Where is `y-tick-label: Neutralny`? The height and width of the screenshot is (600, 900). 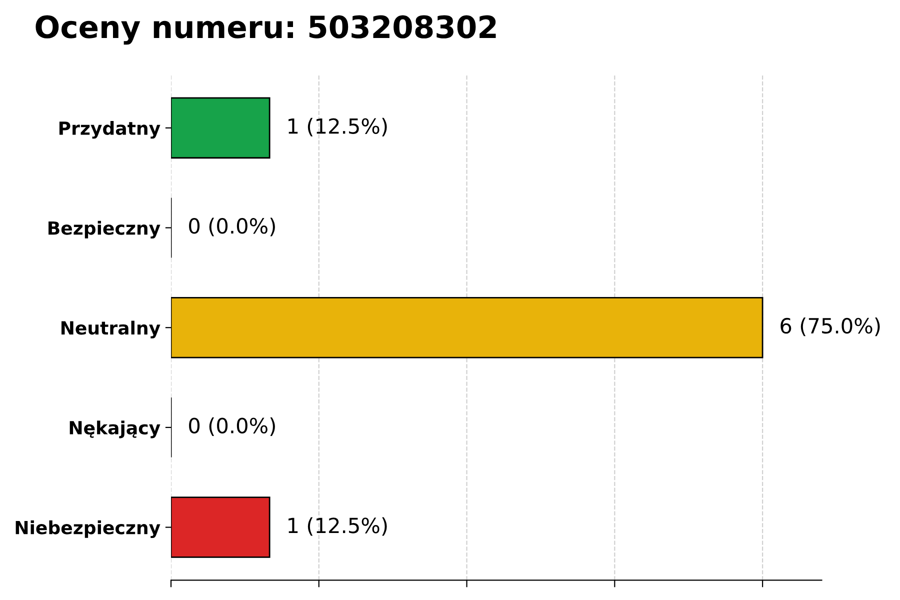
y-tick-label: Neutralny is located at coordinates (111, 329).